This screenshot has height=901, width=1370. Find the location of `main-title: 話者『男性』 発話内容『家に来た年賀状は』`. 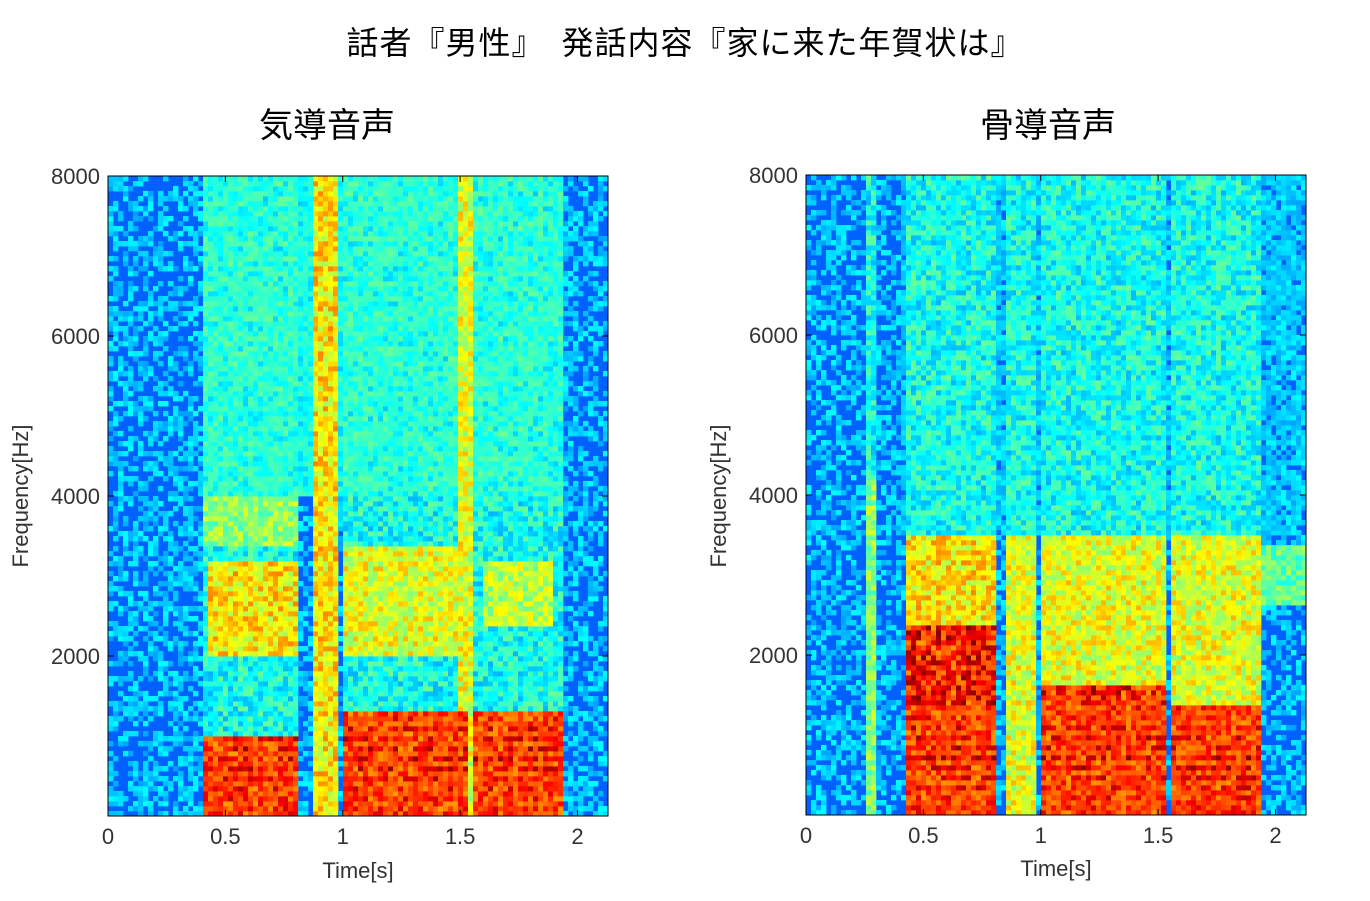

main-title: 話者『男性』 発話内容『家に来た年賀状は』 is located at coordinates (685, 41).